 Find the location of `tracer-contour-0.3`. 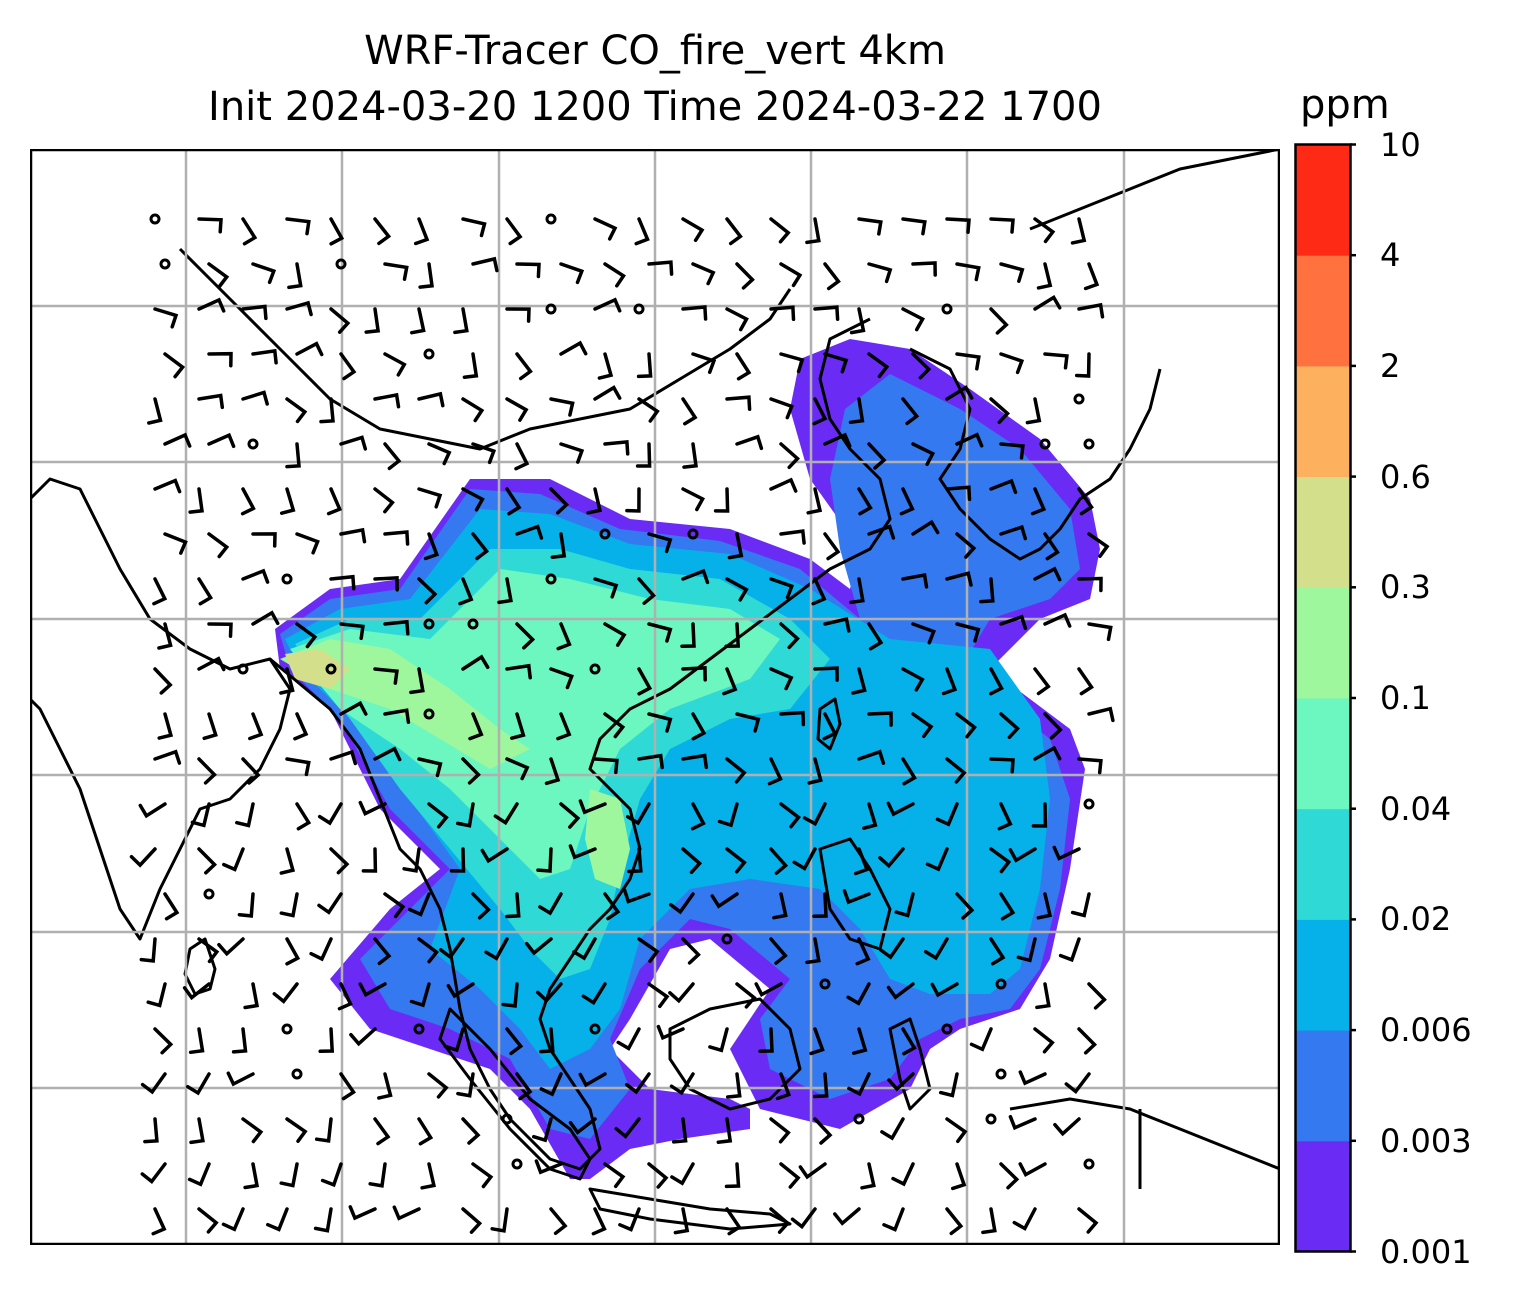

tracer-contour-0.3 is located at coordinates (317, 669).